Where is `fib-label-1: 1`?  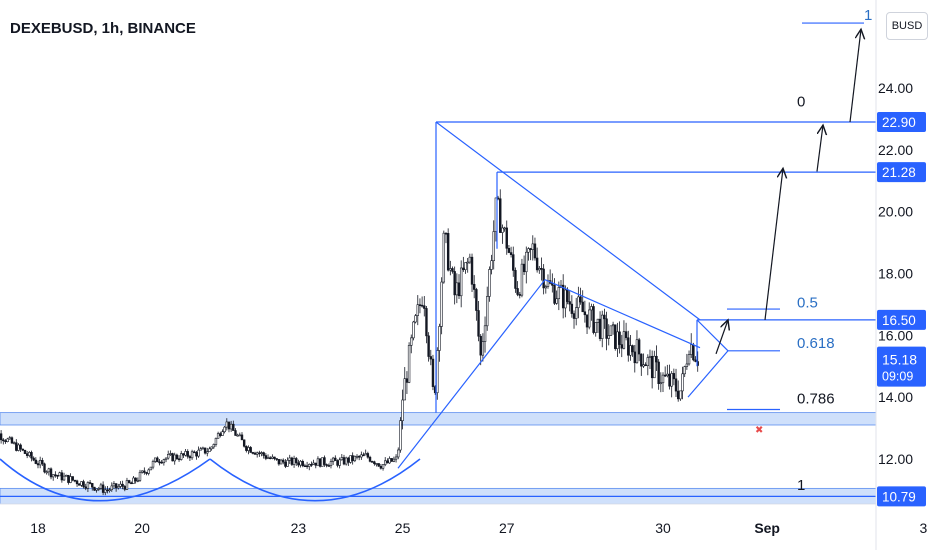
fib-label-1: 1 is located at coordinates (801, 485).